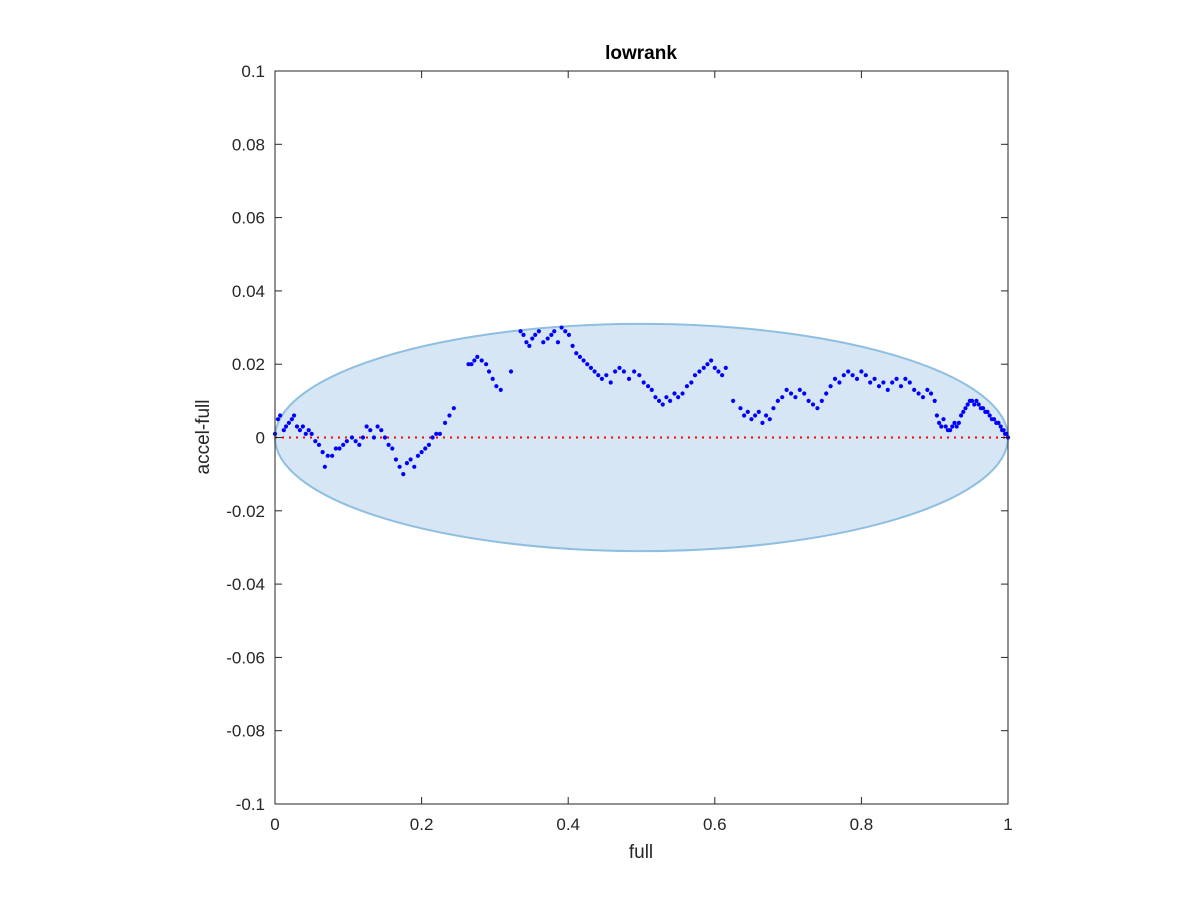 The width and height of the screenshot is (1200, 900). What do you see at coordinates (715, 824) in the screenshot?
I see `x-tick-label: 0.6` at bounding box center [715, 824].